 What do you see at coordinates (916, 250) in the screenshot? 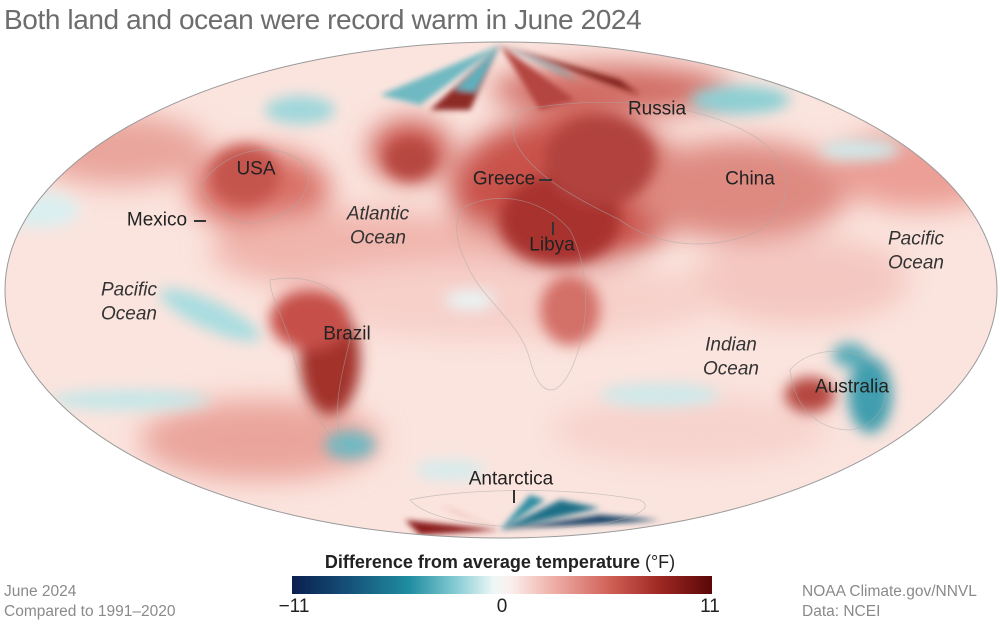
I see `label-pacific-ocean-east: Pacific Ocean` at bounding box center [916, 250].